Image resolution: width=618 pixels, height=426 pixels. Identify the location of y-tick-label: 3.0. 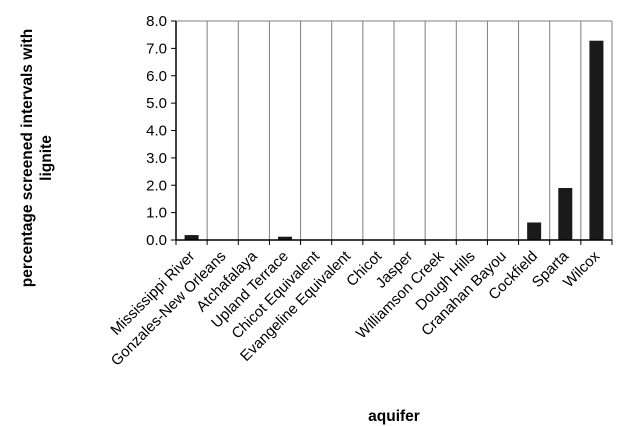
(156, 158).